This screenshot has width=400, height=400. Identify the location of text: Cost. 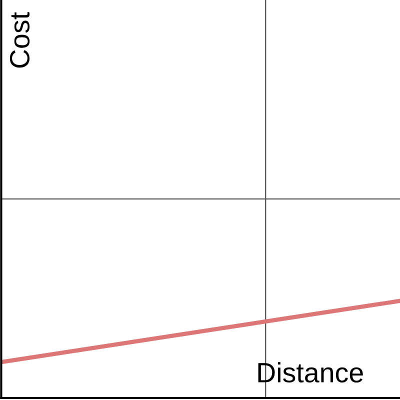
(20, 40).